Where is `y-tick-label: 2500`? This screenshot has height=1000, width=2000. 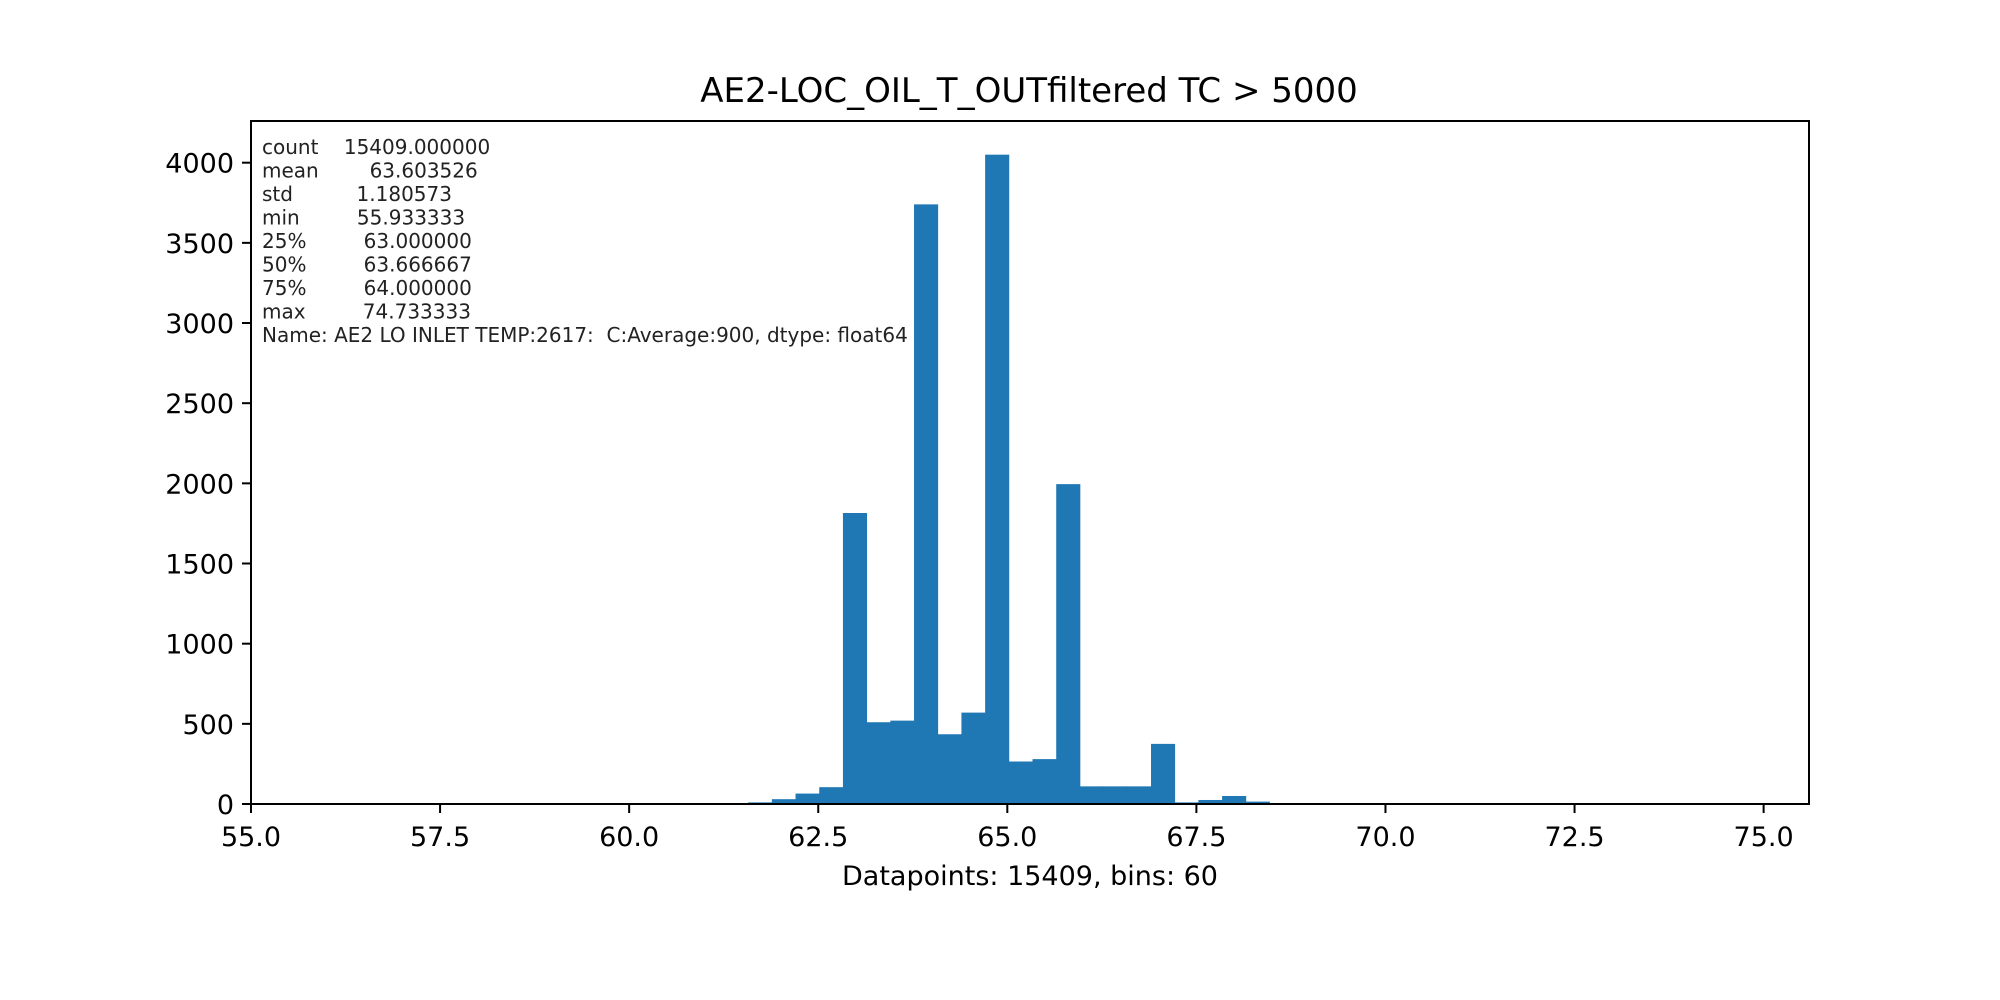 y-tick-label: 2500 is located at coordinates (199, 404).